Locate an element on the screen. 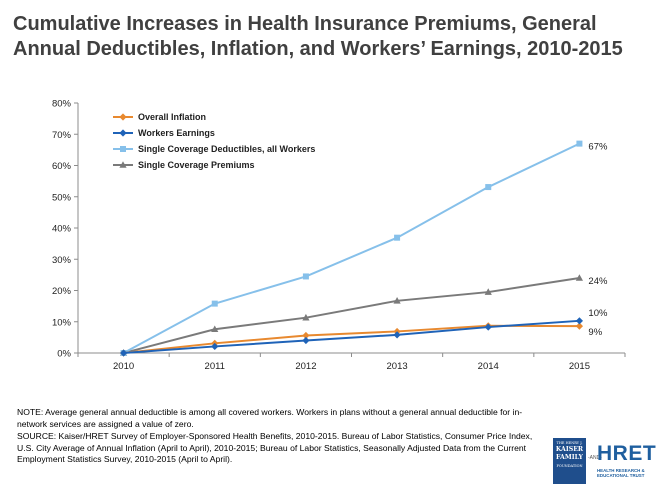 The width and height of the screenshot is (666, 502). data-label: 67% is located at coordinates (598, 147).